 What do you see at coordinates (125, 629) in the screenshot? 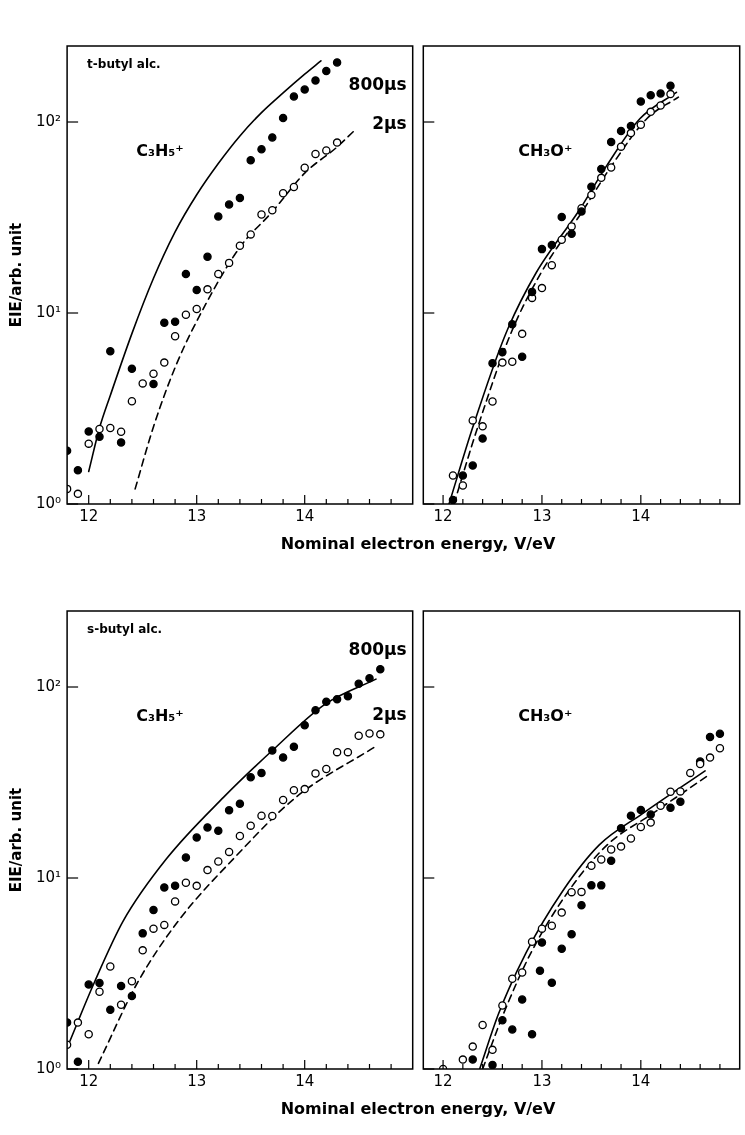
I see `annotation: s-butyl alc.` at bounding box center [125, 629].